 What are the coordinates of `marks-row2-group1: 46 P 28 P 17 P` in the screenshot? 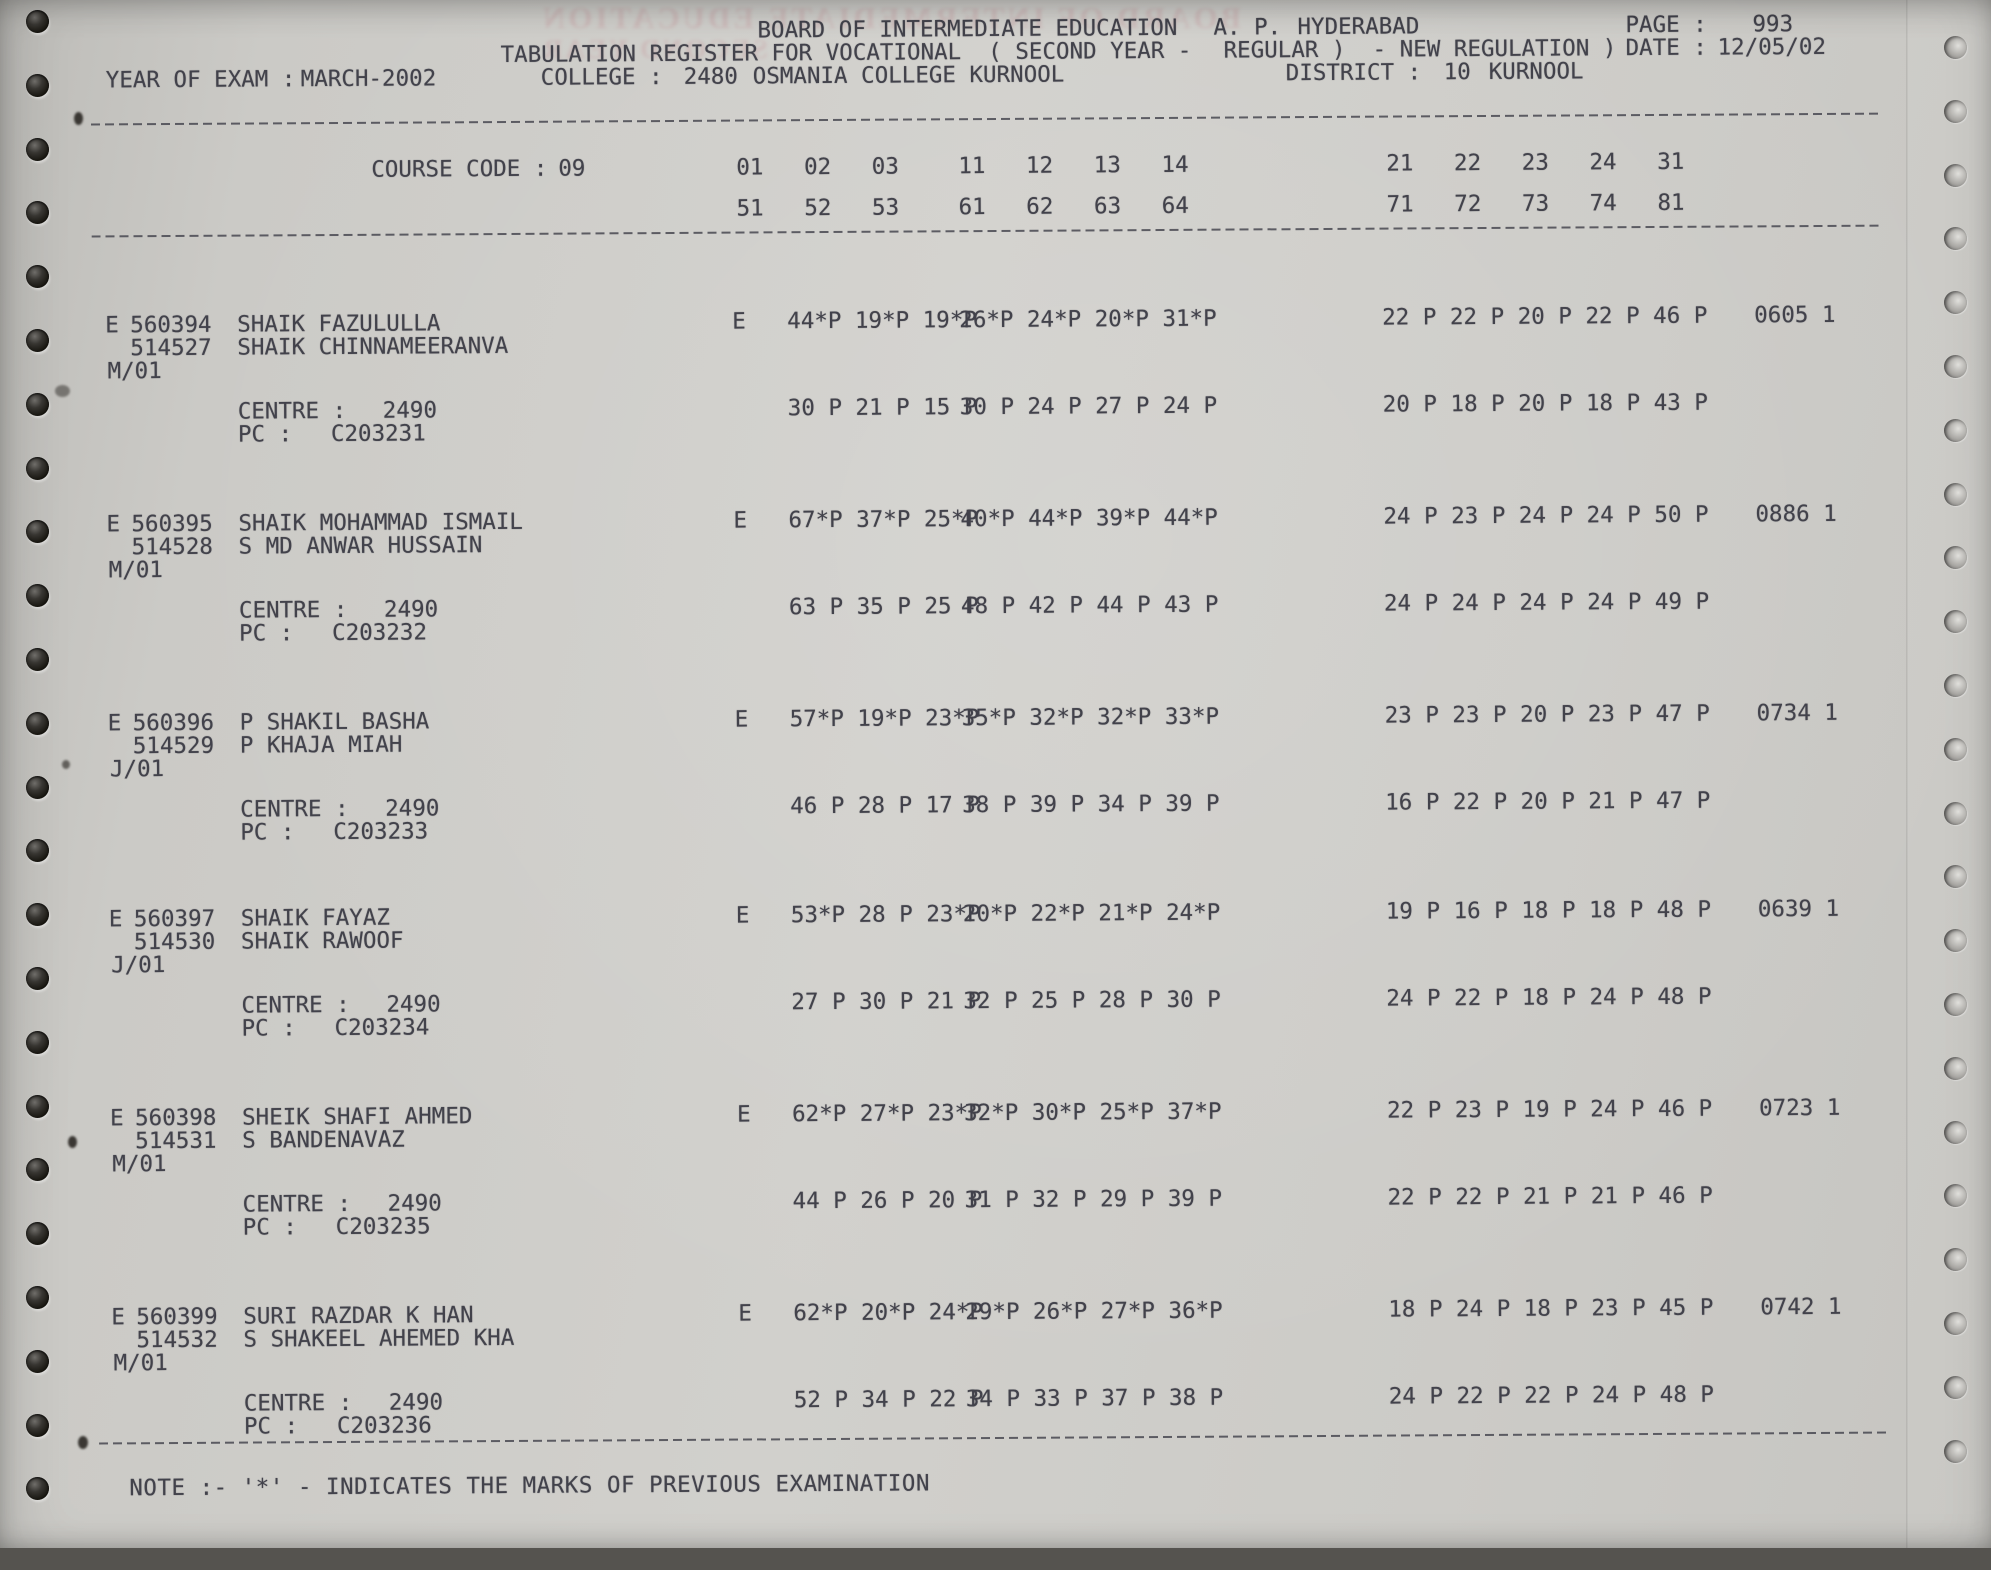 It's located at (885, 806).